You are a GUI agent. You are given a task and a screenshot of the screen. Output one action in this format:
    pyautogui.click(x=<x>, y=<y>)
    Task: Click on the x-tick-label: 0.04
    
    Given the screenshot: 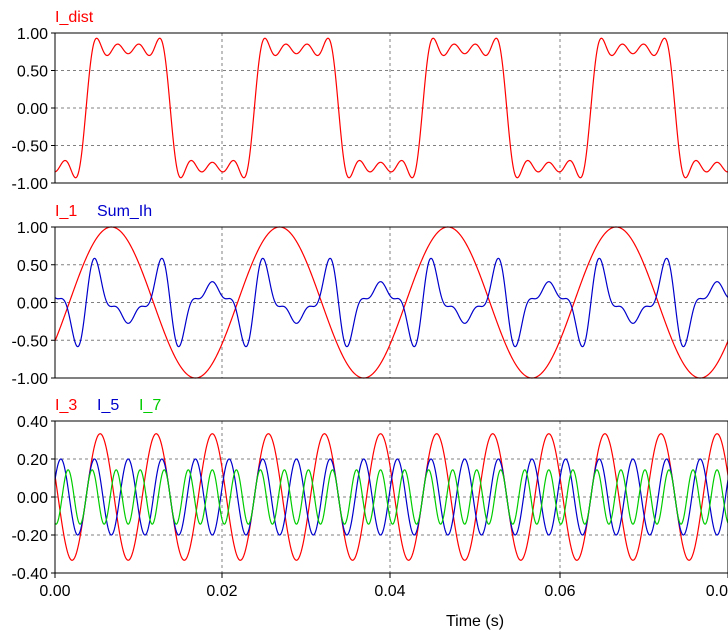 What is the action you would take?
    pyautogui.click(x=389, y=591)
    